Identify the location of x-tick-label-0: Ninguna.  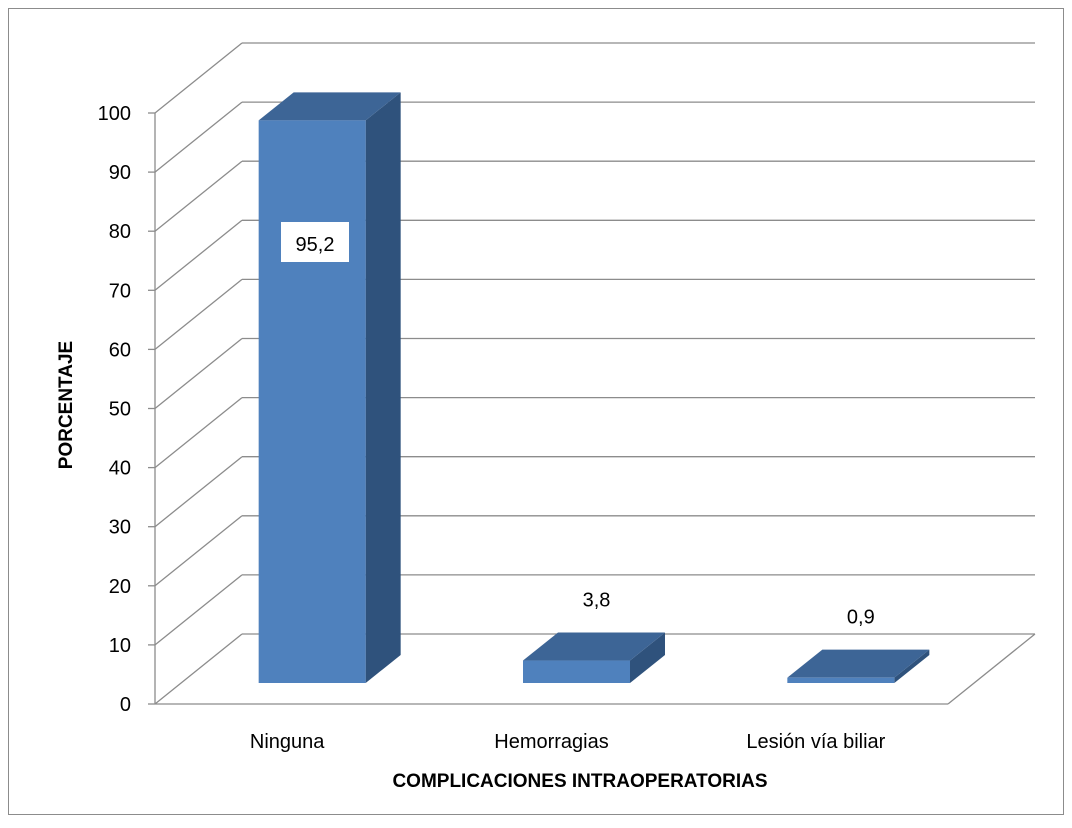
(287, 742).